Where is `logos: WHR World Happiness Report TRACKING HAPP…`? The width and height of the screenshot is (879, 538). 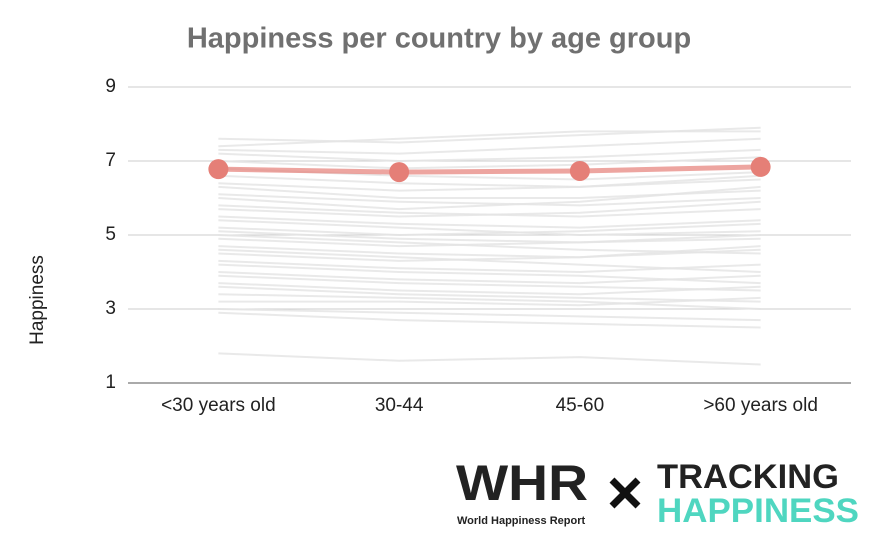
logos: WHR World Happiness Report TRACKING HAPP… is located at coordinates (657, 492).